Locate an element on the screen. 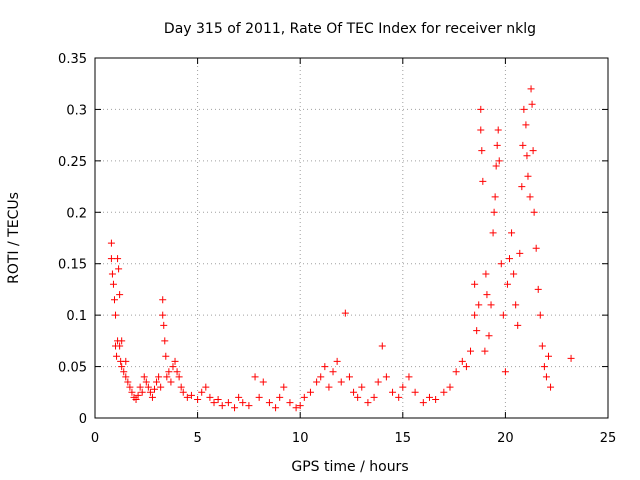 This screenshot has width=640, height=480. x-tick-label: 0 is located at coordinates (95, 438).